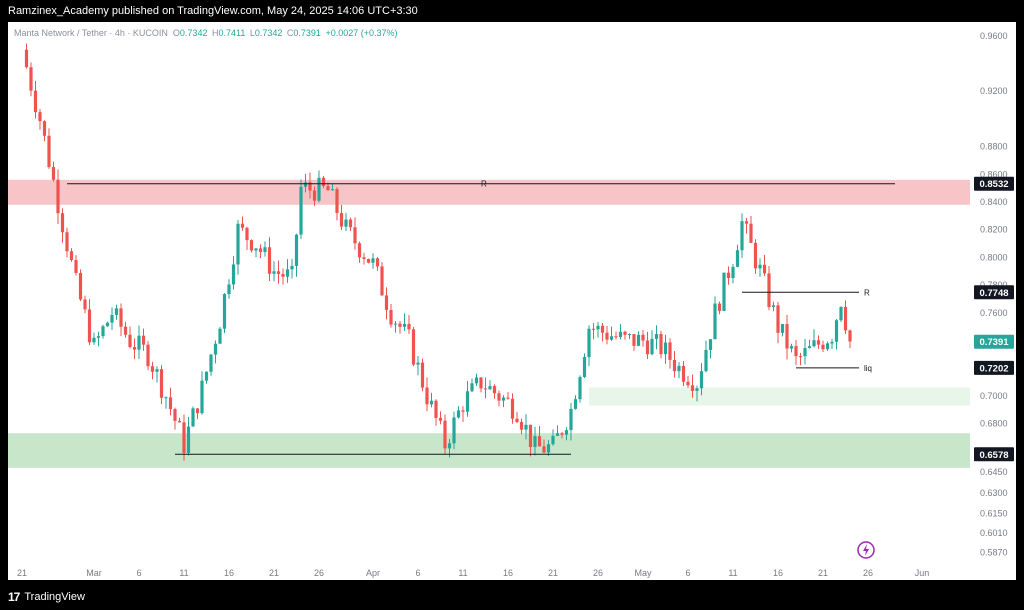 The width and height of the screenshot is (1024, 610). What do you see at coordinates (994, 454) in the screenshot?
I see `price-tag` at bounding box center [994, 454].